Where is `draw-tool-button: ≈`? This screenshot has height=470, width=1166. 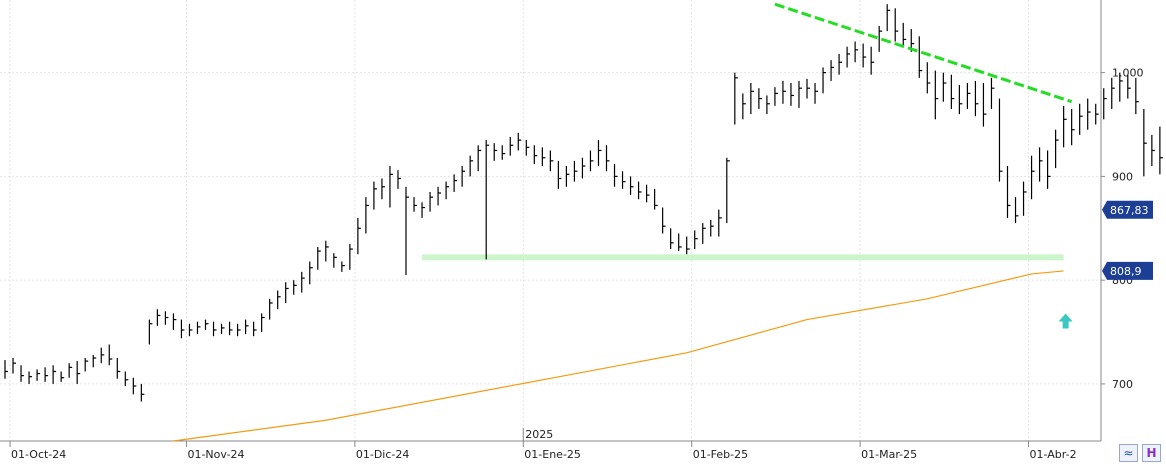
draw-tool-button: ≈ is located at coordinates (1128, 453).